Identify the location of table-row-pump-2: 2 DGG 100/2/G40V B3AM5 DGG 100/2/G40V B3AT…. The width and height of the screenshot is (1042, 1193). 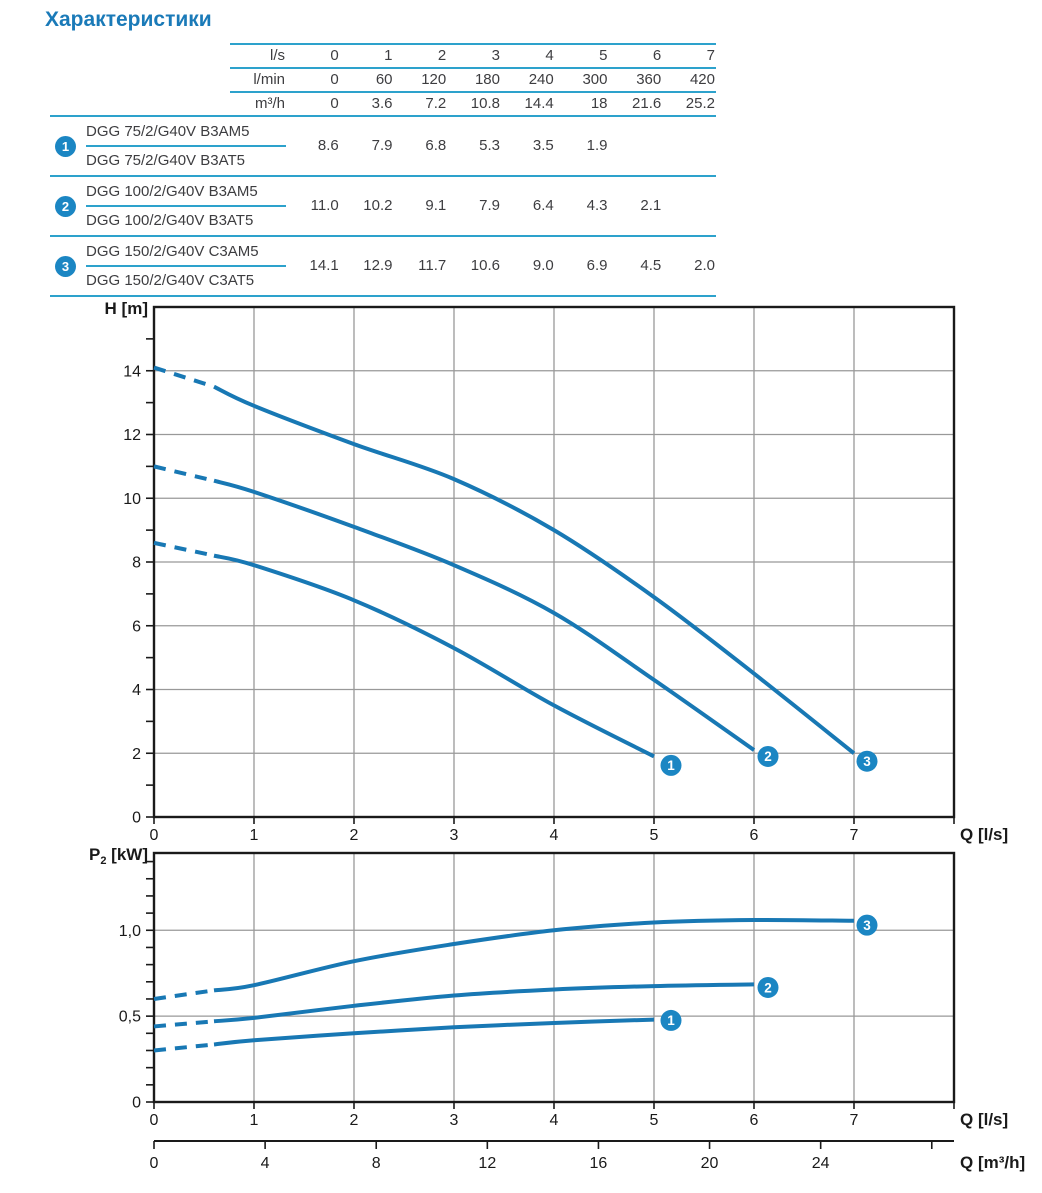
(383, 207).